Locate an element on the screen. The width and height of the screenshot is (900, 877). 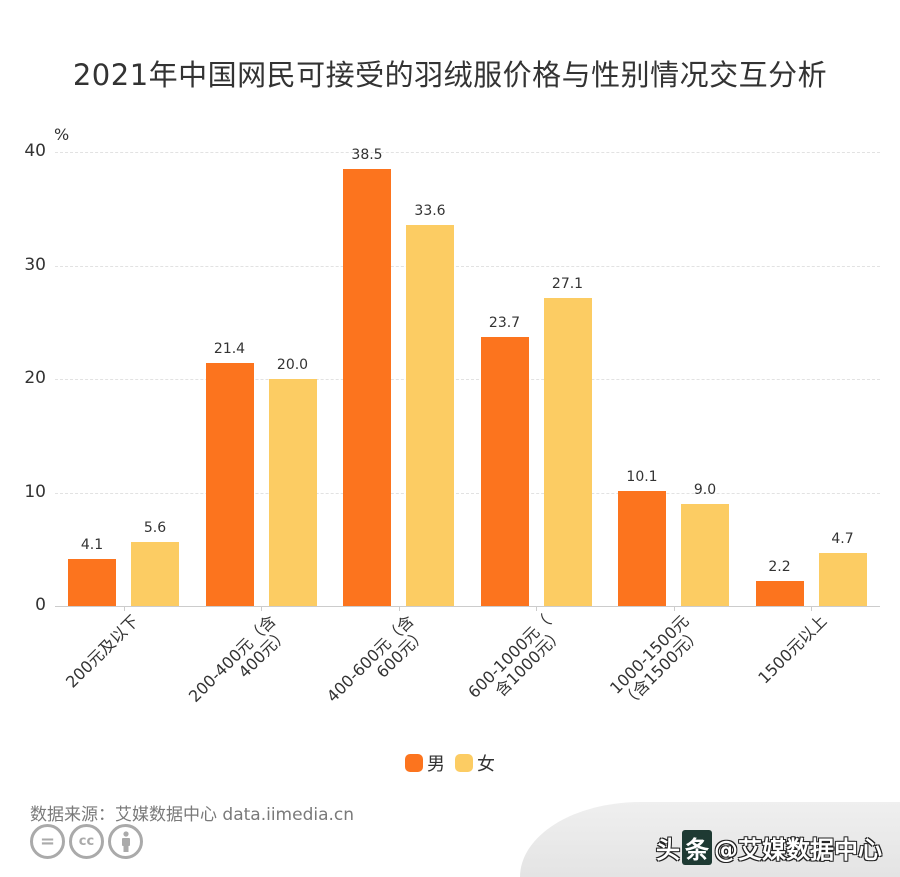
bar-value-label: 21.4 is located at coordinates (229, 349).